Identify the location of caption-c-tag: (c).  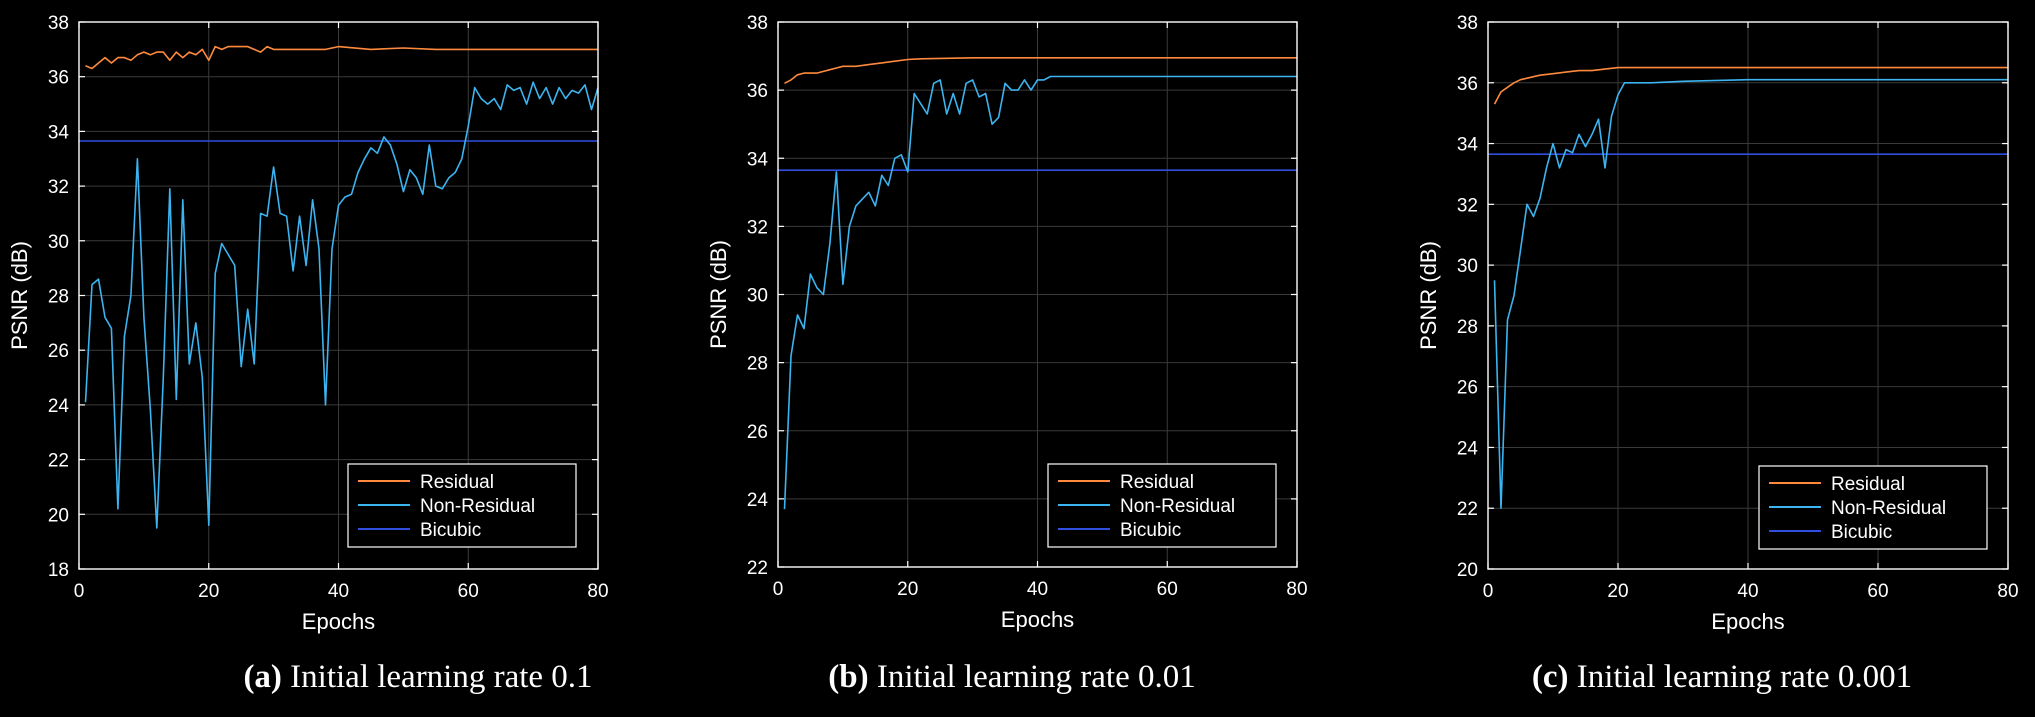
(1550, 677).